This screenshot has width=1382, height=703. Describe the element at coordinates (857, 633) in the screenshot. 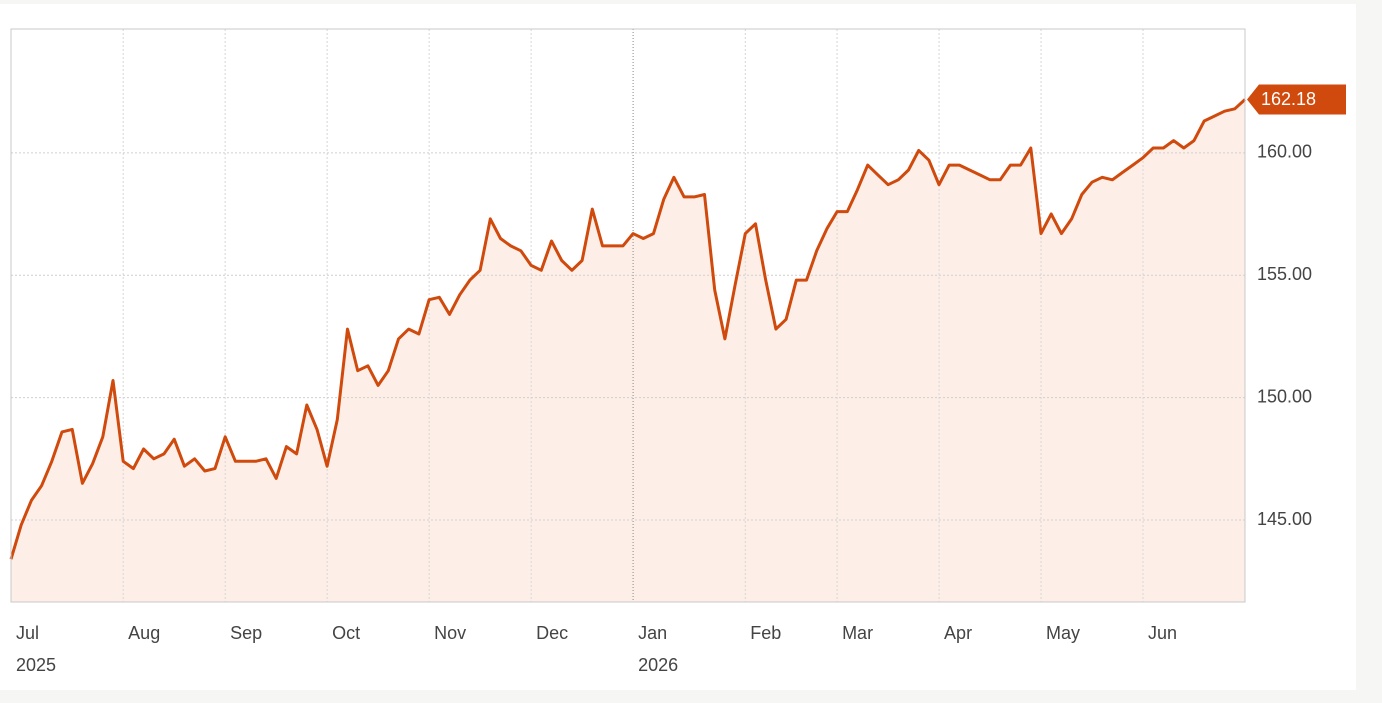

I see `x-tick-label: Mar` at that location.